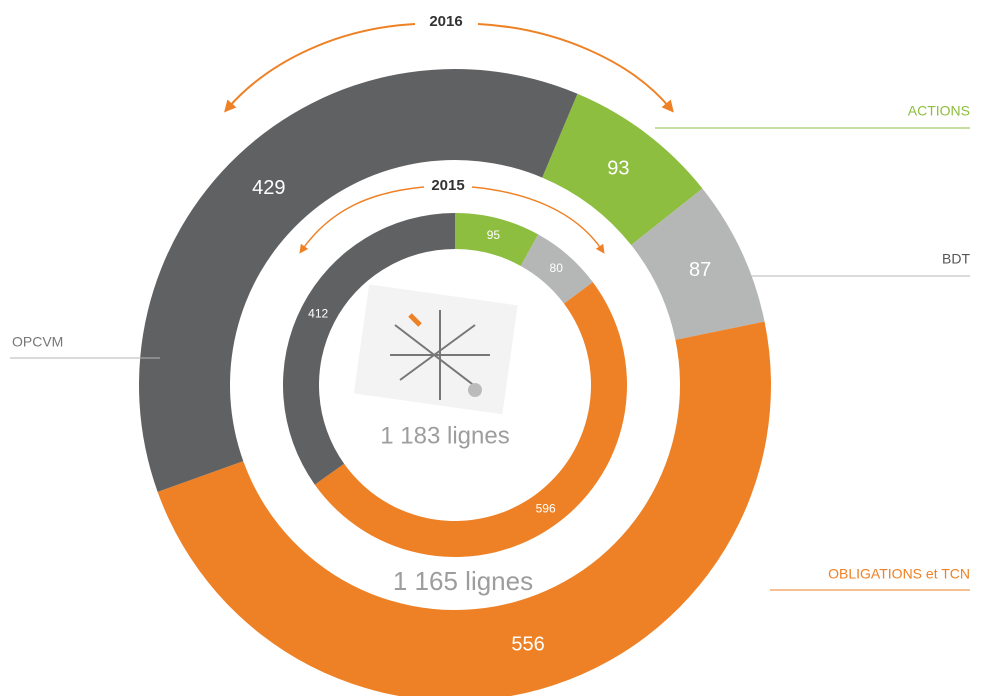  Describe the element at coordinates (618, 169) in the screenshot. I see `value-label: 93` at that location.